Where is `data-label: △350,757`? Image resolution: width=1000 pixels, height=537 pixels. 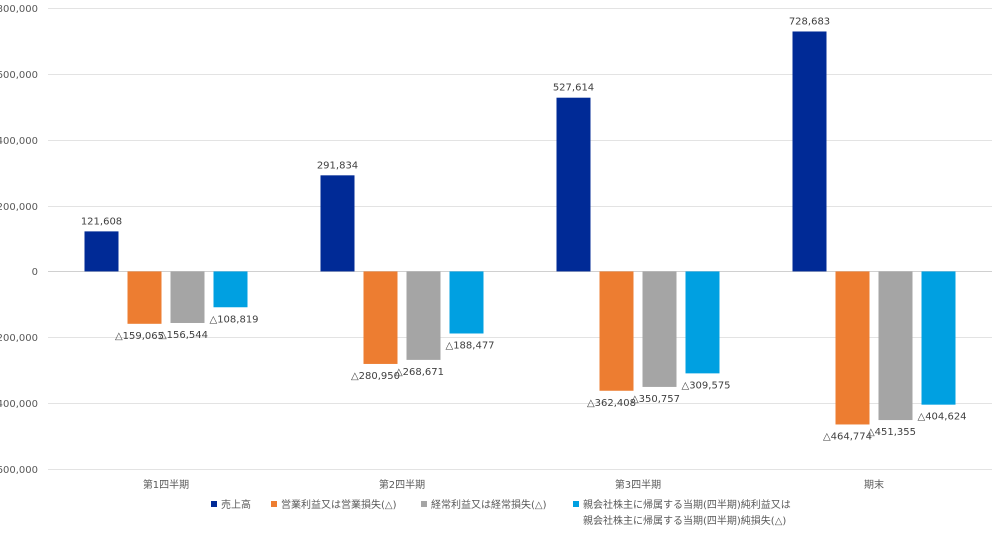
data-label: △350,757 is located at coordinates (655, 399).